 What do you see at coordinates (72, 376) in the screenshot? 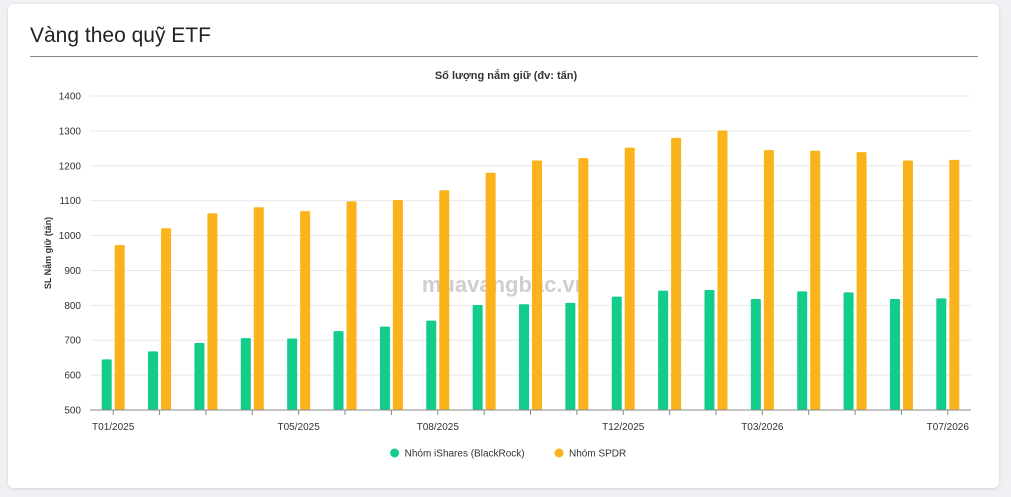
I see `y-tick-label: 600` at bounding box center [72, 376].